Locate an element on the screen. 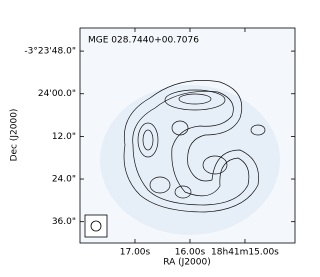  x-tick-label: 17.00s is located at coordinates (135, 253).